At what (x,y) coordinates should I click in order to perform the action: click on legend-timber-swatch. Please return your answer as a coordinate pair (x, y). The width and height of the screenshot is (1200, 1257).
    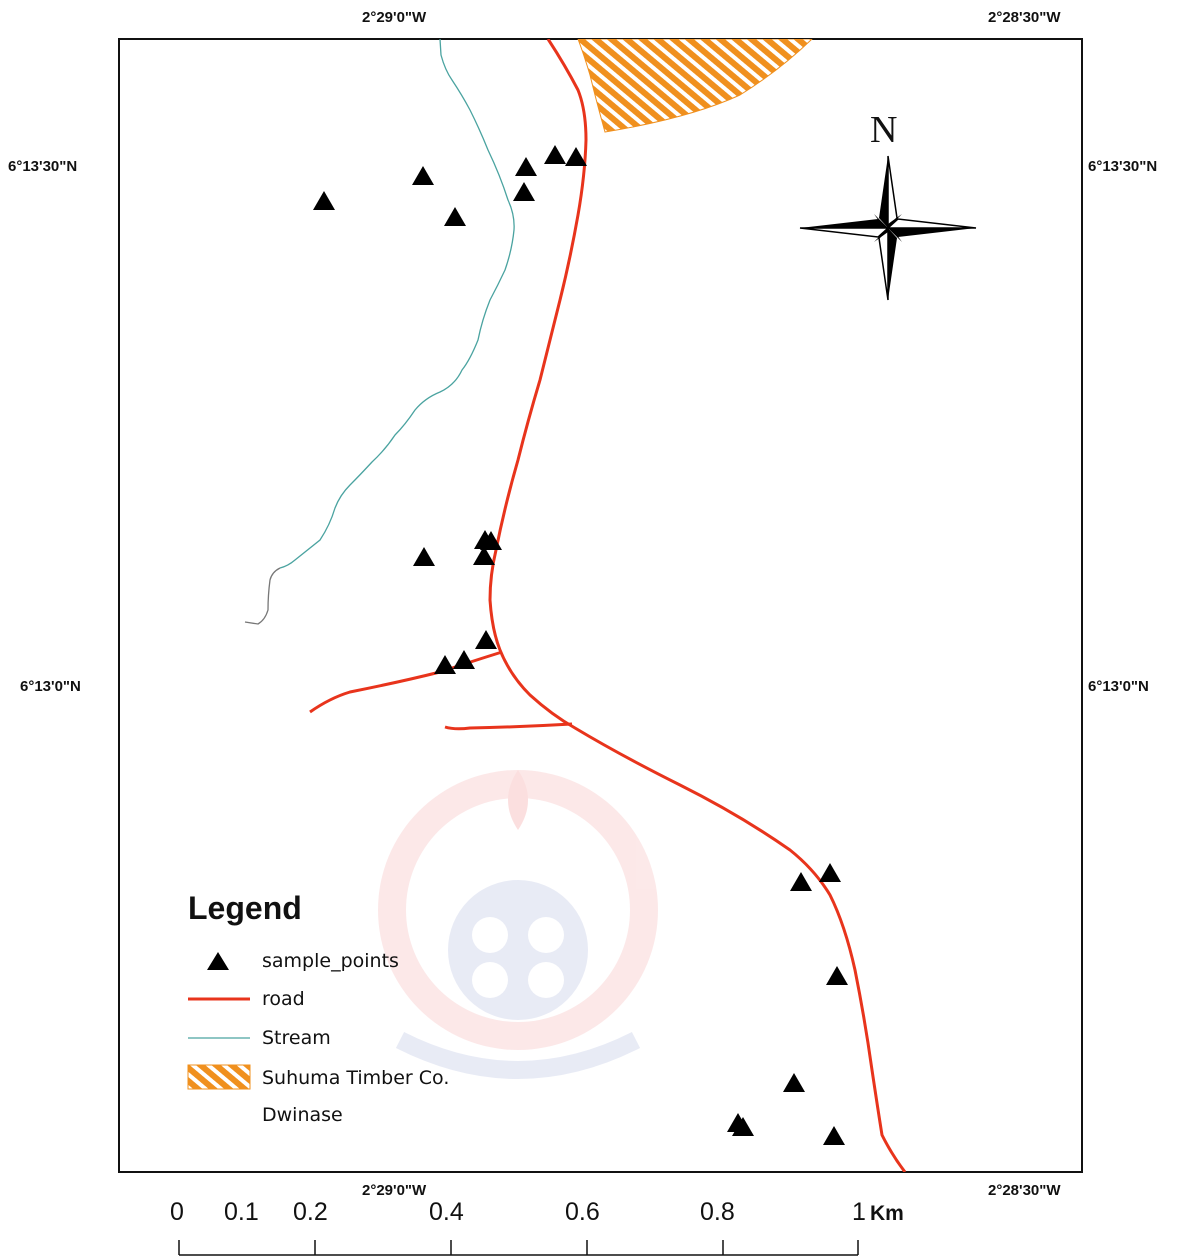
    Looking at the image, I should click on (219, 1077).